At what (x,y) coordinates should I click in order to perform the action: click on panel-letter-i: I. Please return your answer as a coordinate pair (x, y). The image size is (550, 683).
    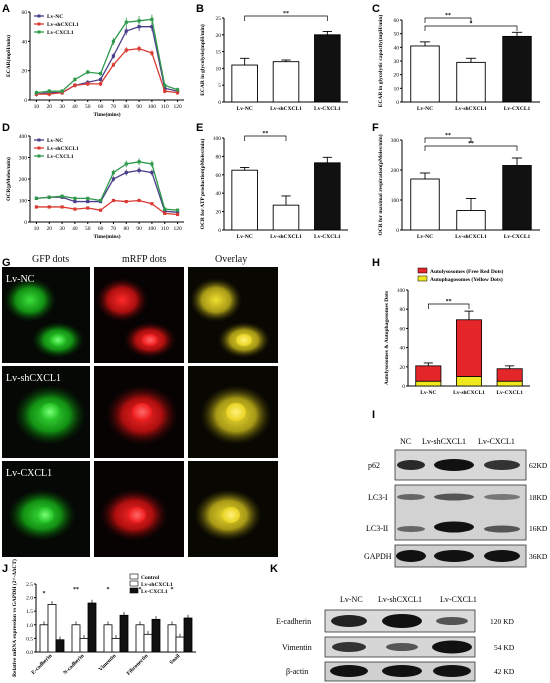
    Looking at the image, I should click on (373, 415).